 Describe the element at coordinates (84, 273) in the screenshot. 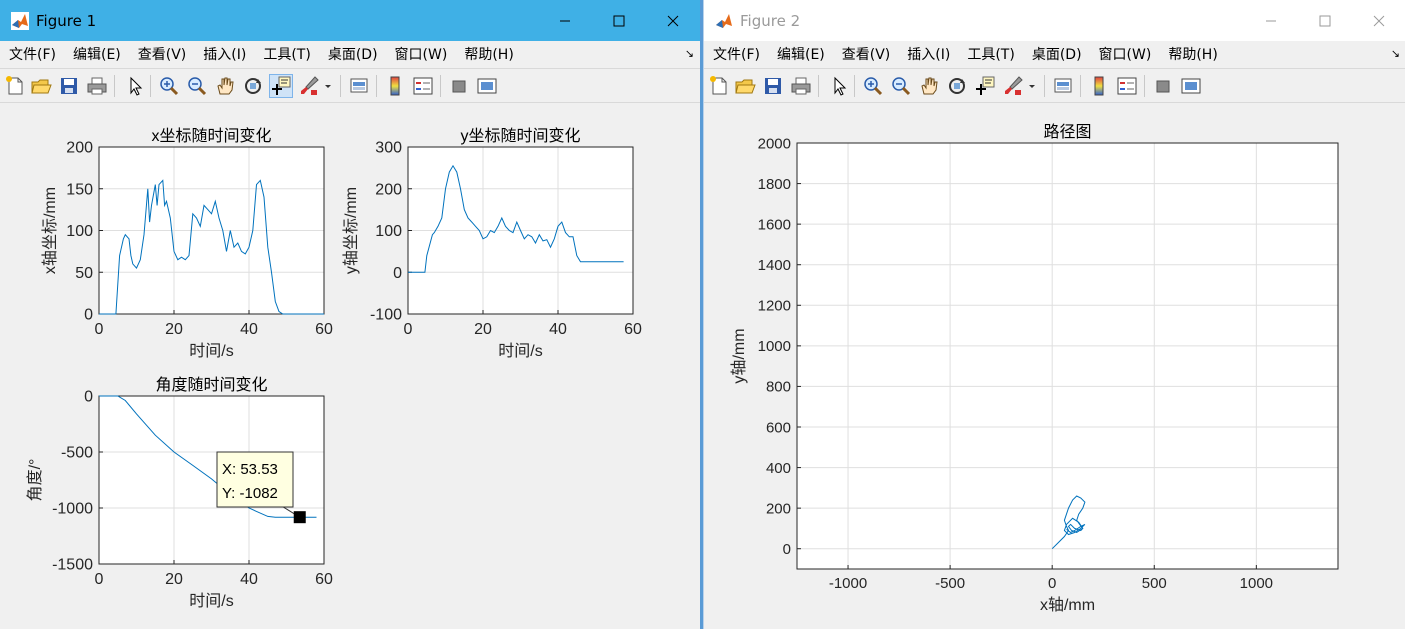

I see `y-tick-label: 50` at that location.